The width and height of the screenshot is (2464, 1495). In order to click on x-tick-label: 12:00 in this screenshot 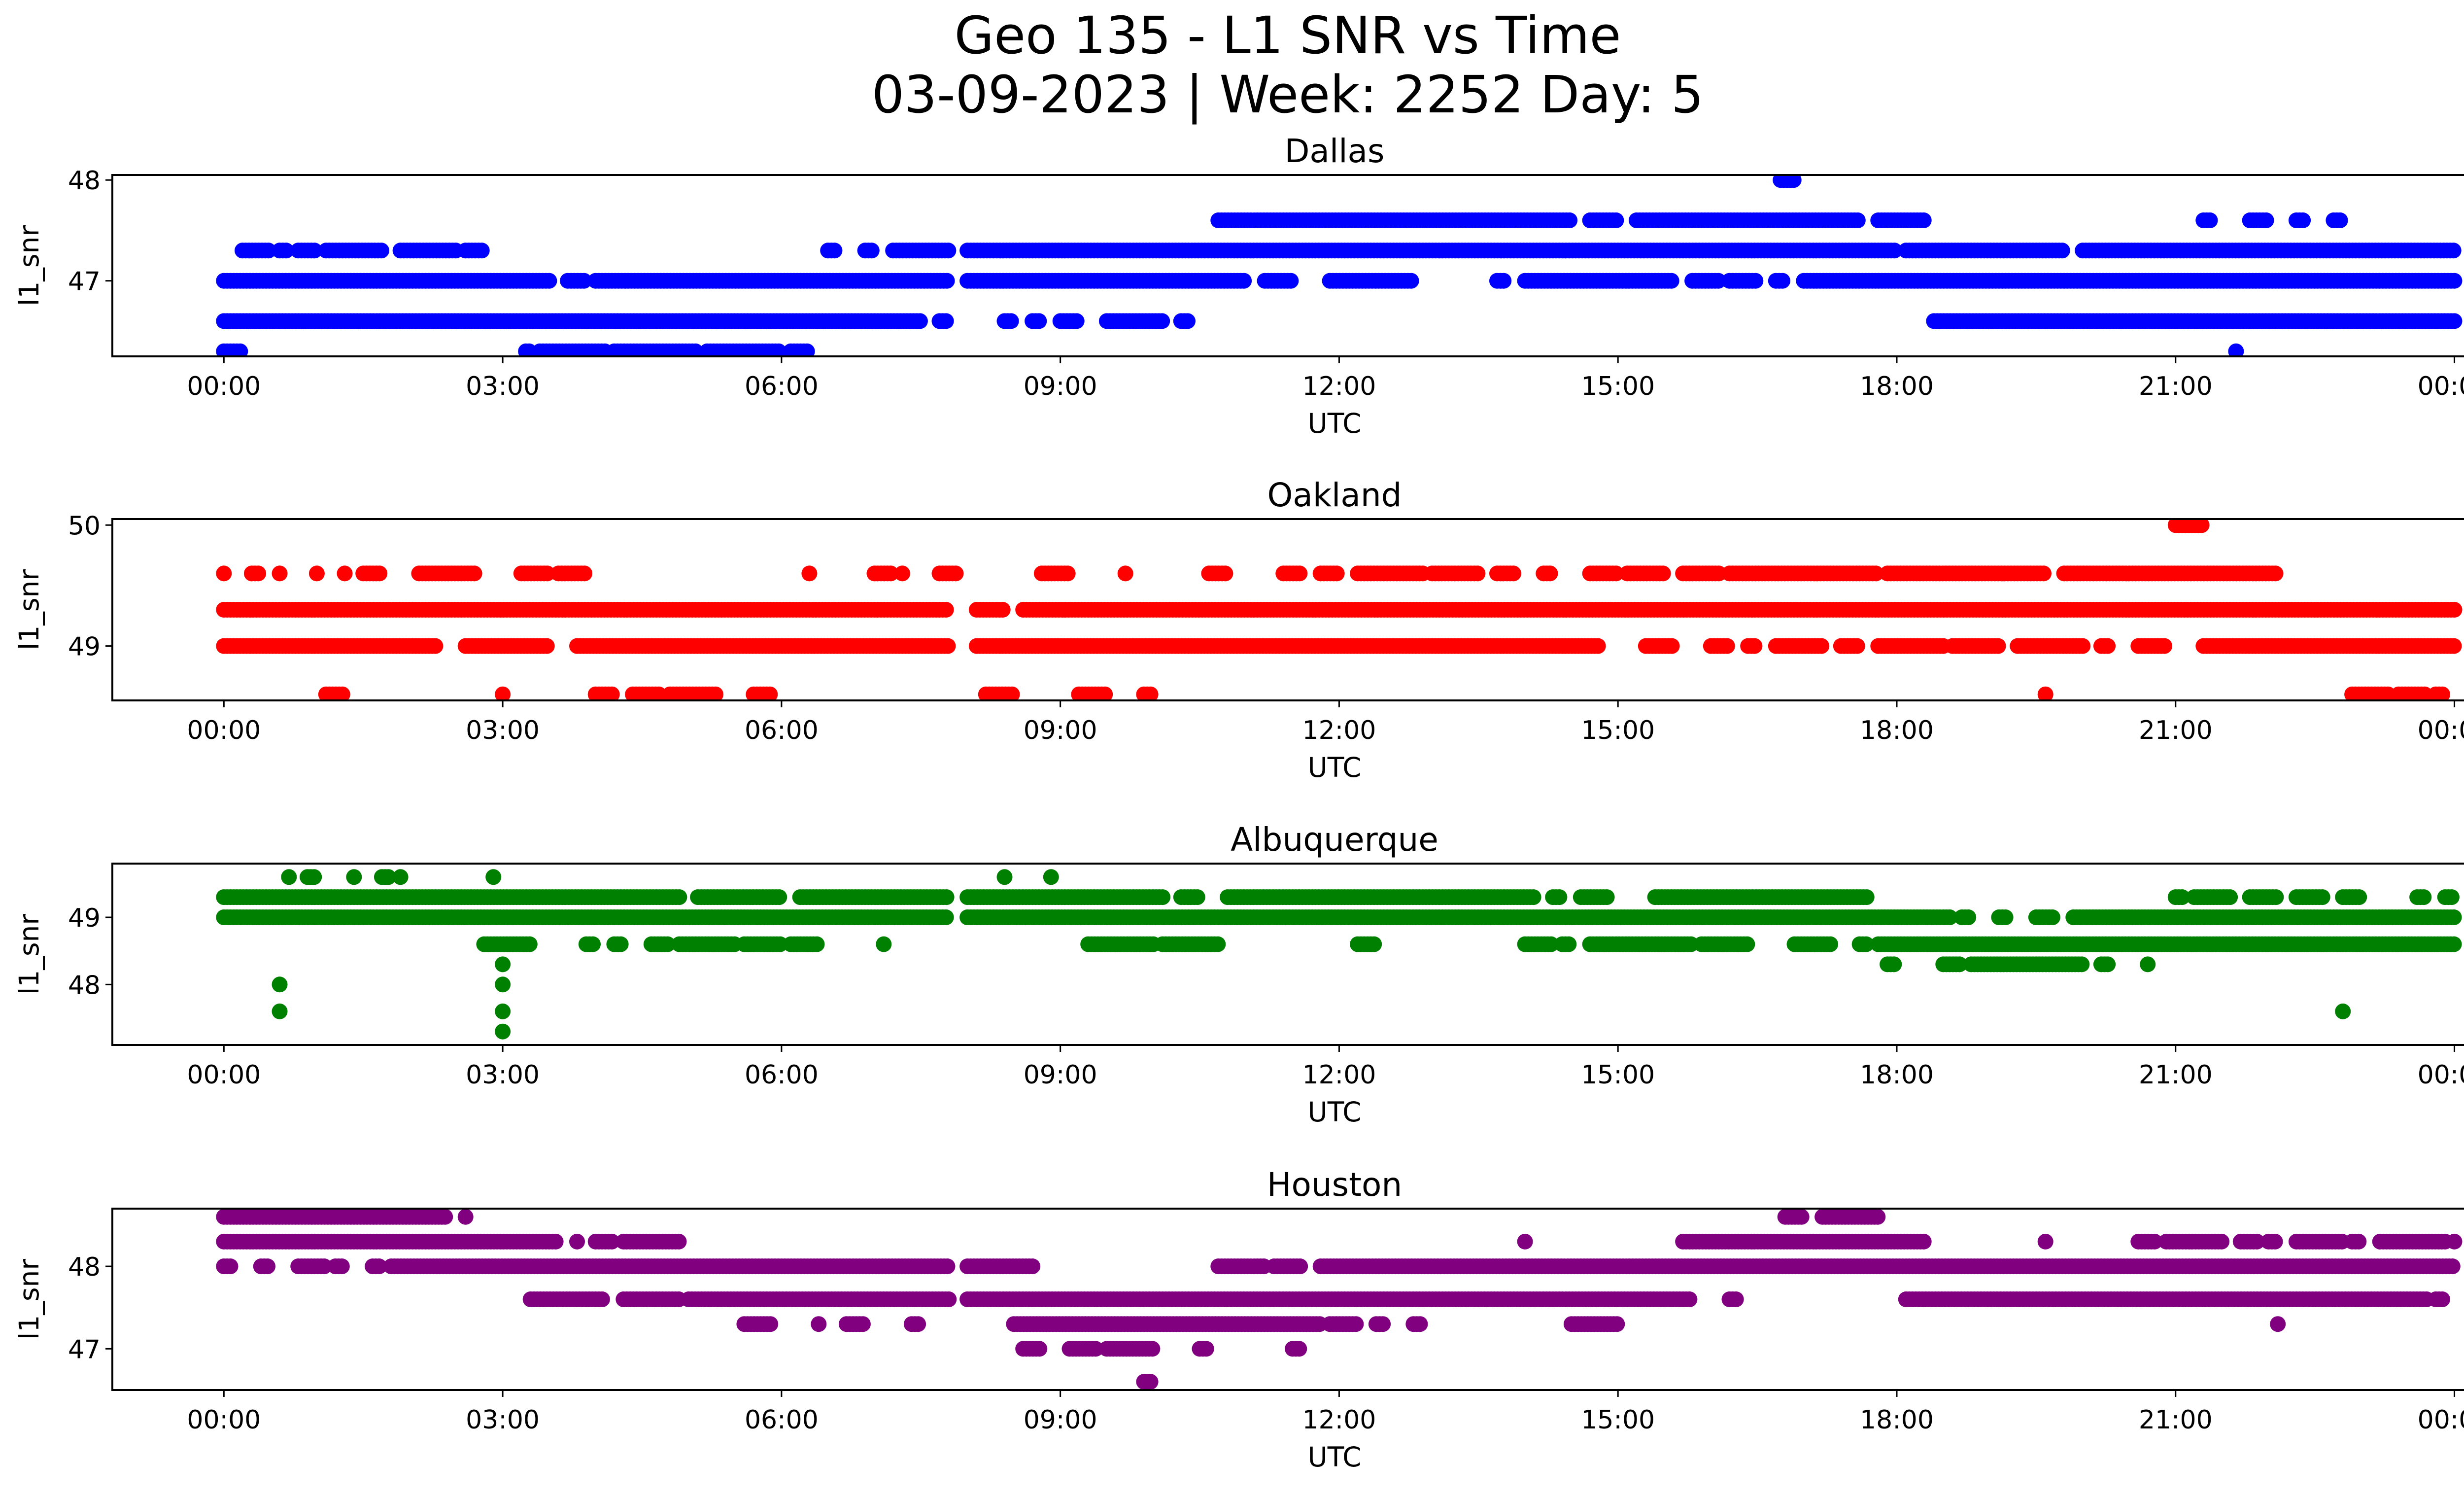, I will do `click(1339, 386)`.